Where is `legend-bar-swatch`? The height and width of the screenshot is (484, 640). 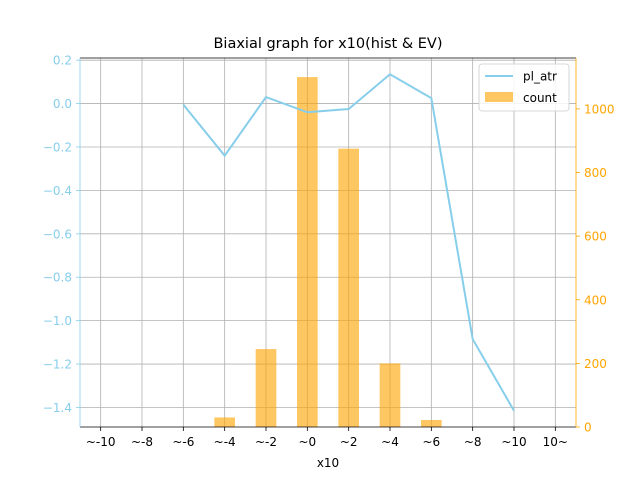 legend-bar-swatch is located at coordinates (499, 97).